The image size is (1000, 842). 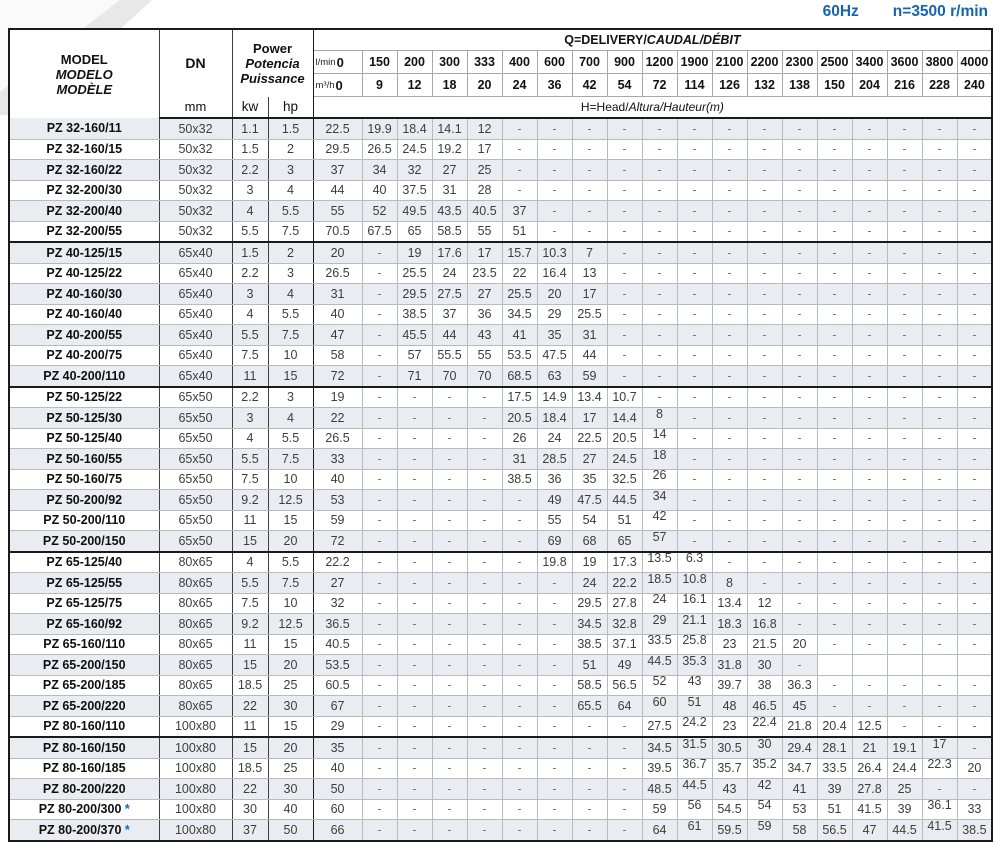 What do you see at coordinates (695, 562) in the screenshot?
I see `head-cell: 6.3` at bounding box center [695, 562].